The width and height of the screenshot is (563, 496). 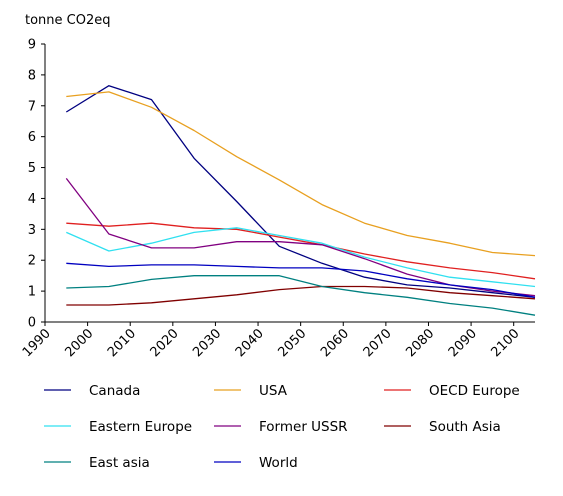 What do you see at coordinates (506, 343) in the screenshot?
I see `x-tick-label: 2100` at bounding box center [506, 343].